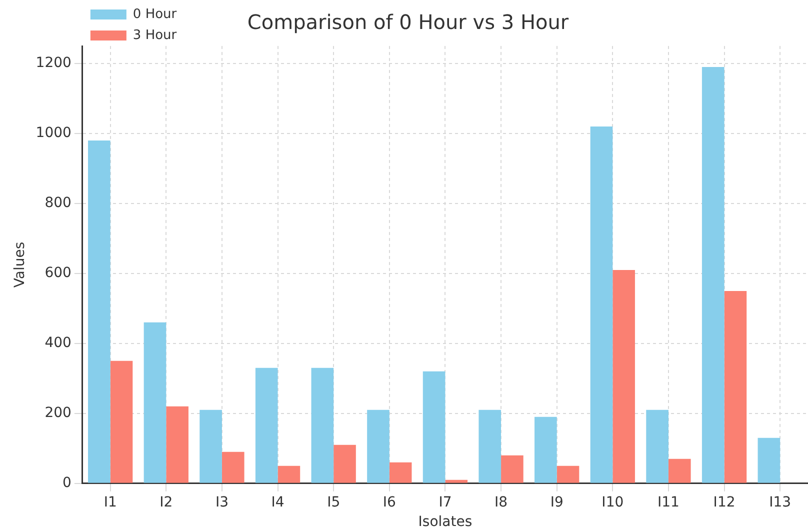 This screenshot has height=531, width=808. I want to click on x-tick-label: I3, so click(221, 502).